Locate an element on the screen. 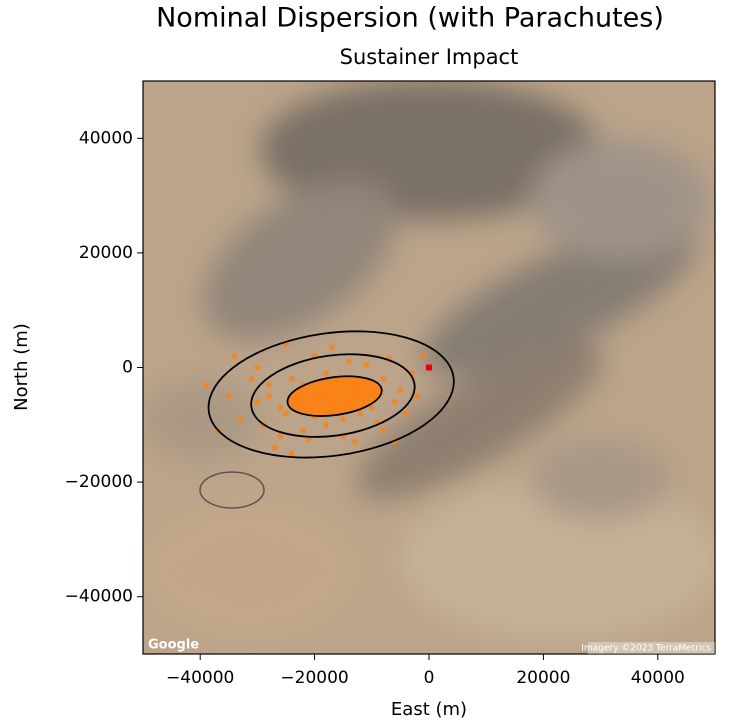 The height and width of the screenshot is (728, 750). map-credit: Google is located at coordinates (173, 645).